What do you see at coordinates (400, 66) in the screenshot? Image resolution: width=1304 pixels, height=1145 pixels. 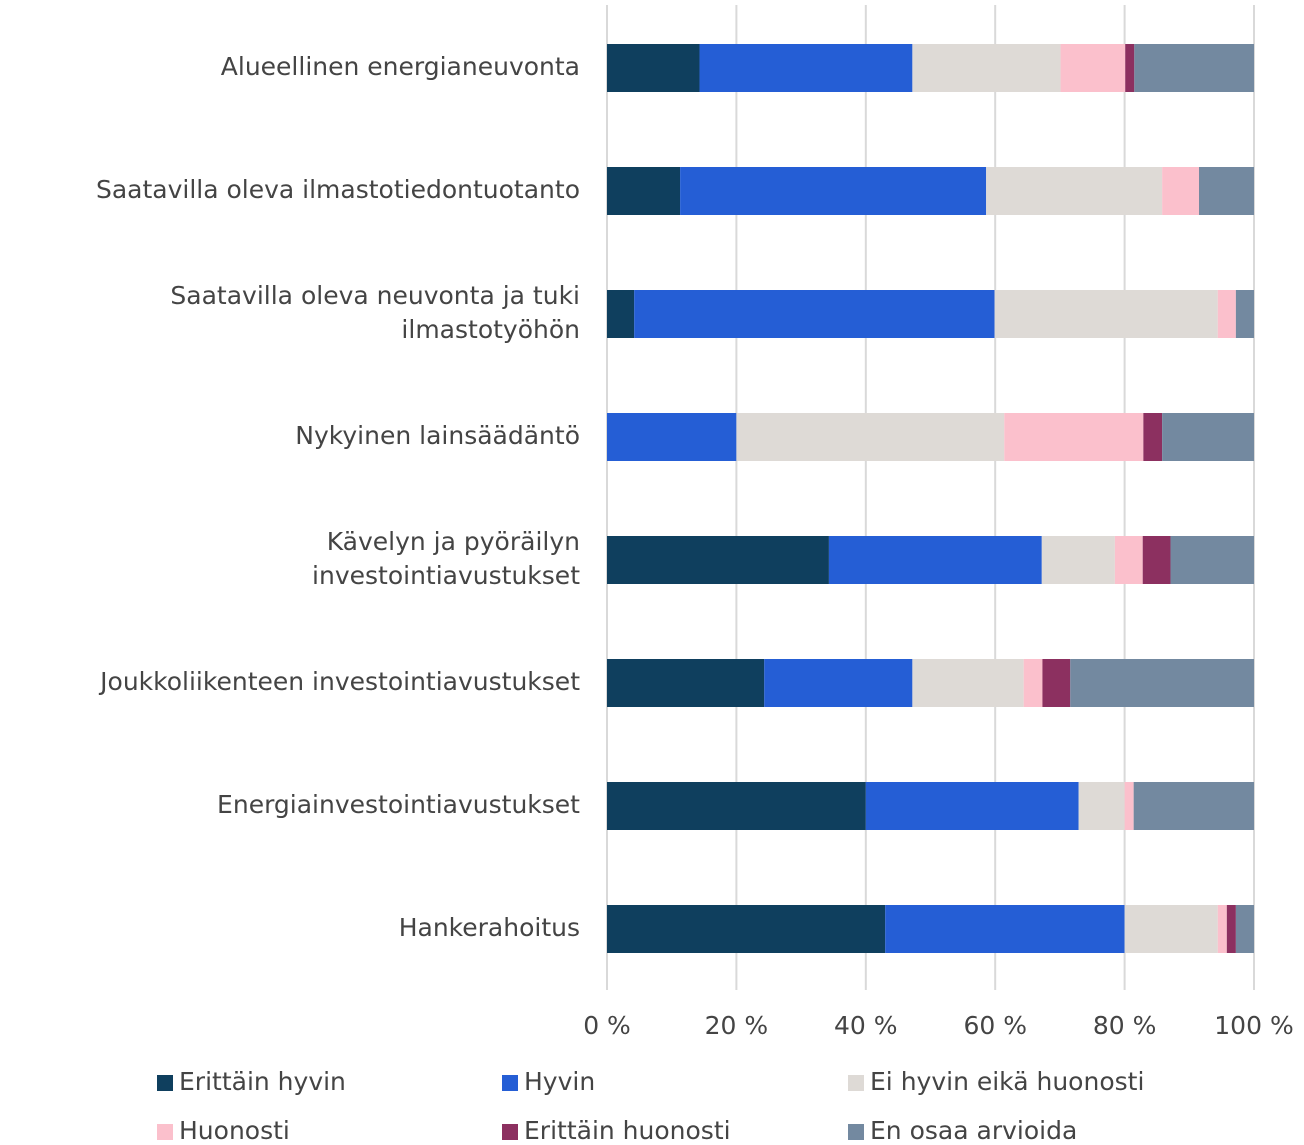 I see `category-label: Alueellinen energianeuvonta` at bounding box center [400, 66].